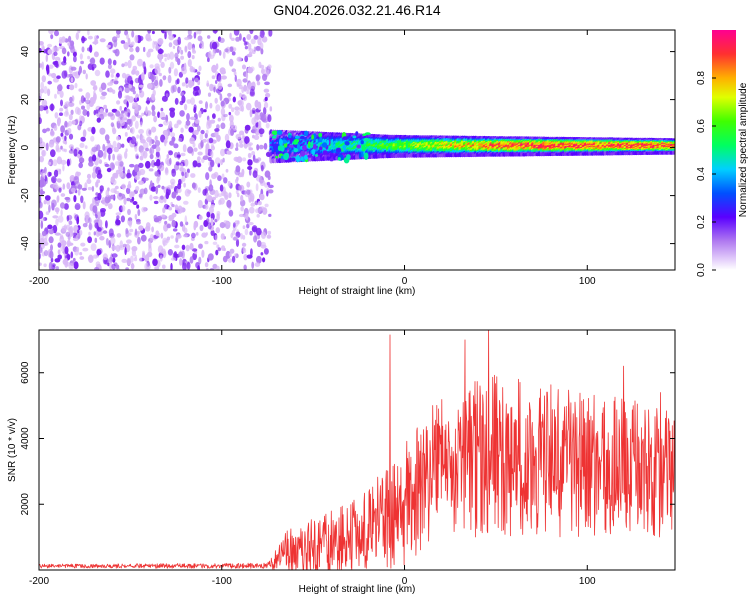  What do you see at coordinates (724, 150) in the screenshot?
I see `colorbar-gradient` at bounding box center [724, 150].